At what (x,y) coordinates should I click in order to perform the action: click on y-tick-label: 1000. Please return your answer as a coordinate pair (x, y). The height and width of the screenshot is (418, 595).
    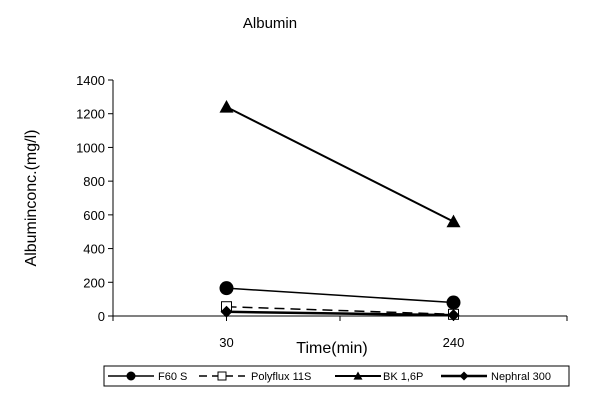
    Looking at the image, I should click on (90, 147).